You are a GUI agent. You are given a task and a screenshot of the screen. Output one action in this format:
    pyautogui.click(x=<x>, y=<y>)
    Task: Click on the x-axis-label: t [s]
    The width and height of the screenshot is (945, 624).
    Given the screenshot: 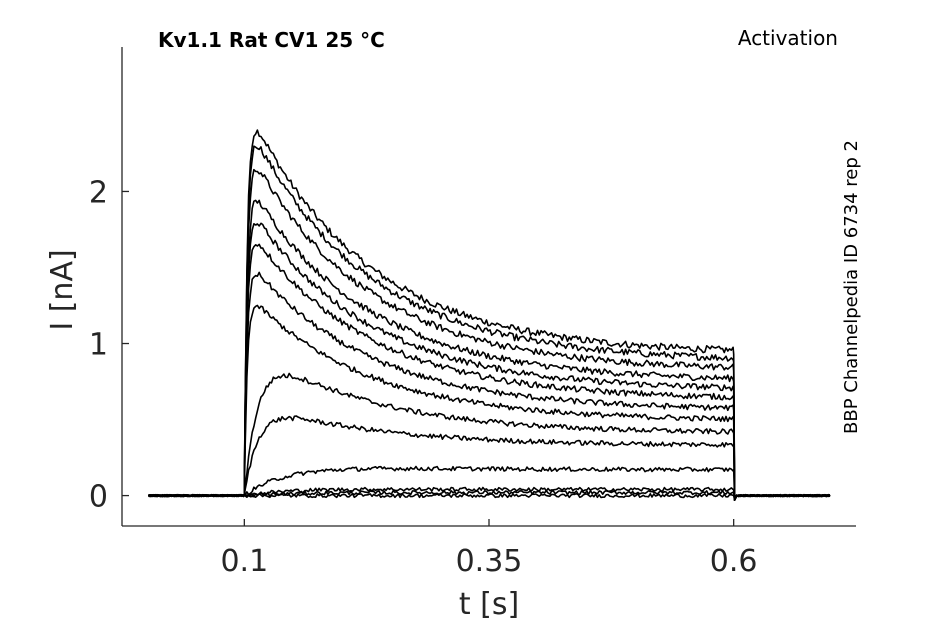 What is the action you would take?
    pyautogui.click(x=489, y=604)
    